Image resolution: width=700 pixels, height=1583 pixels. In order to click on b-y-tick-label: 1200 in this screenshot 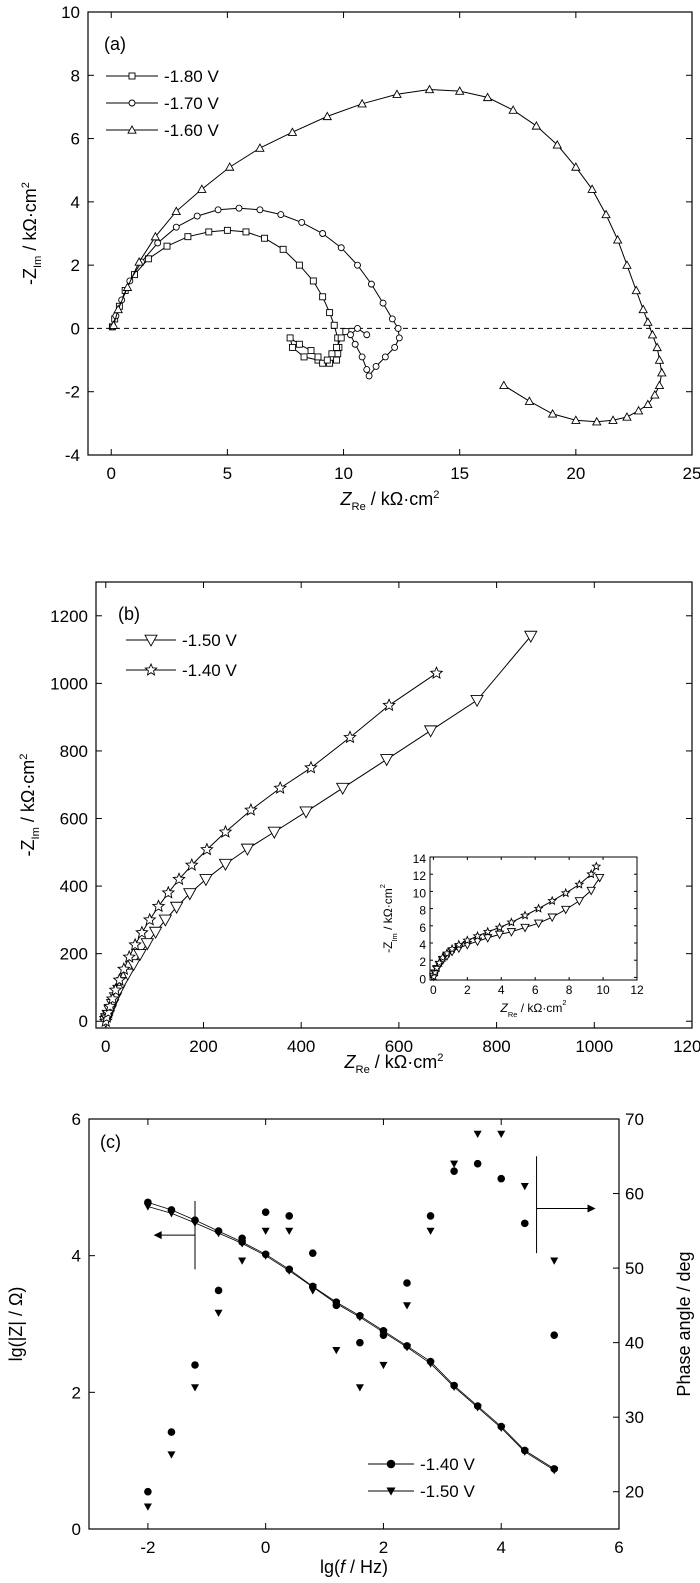, I will do `click(69, 616)`.